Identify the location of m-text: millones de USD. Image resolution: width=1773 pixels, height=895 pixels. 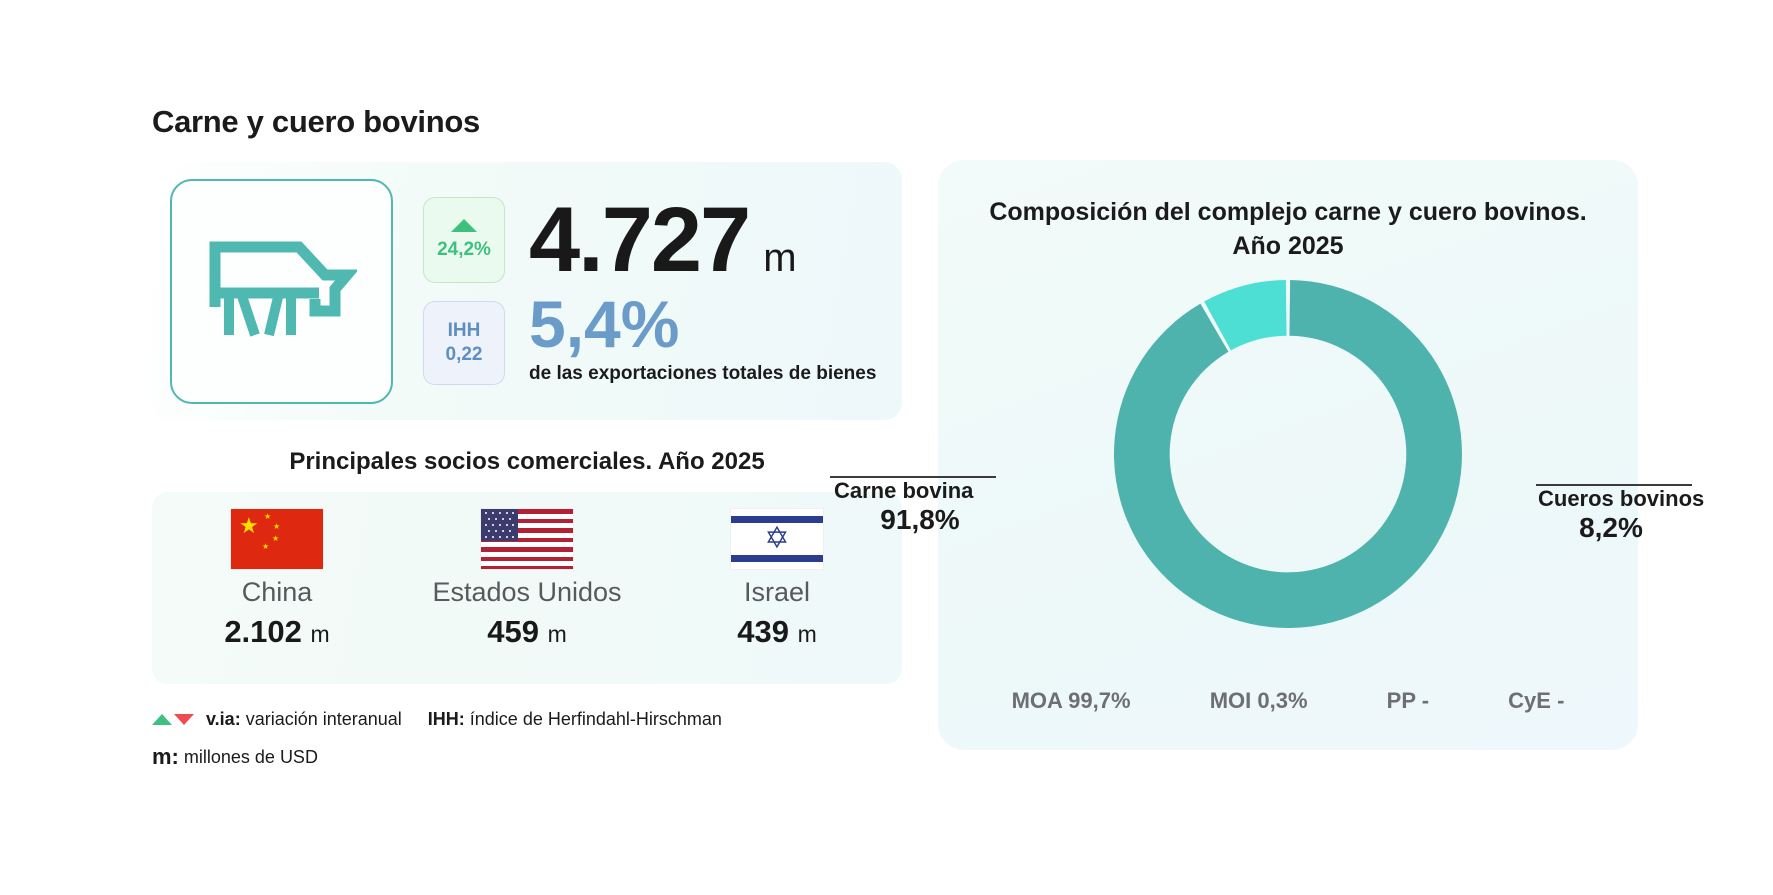
(250, 756).